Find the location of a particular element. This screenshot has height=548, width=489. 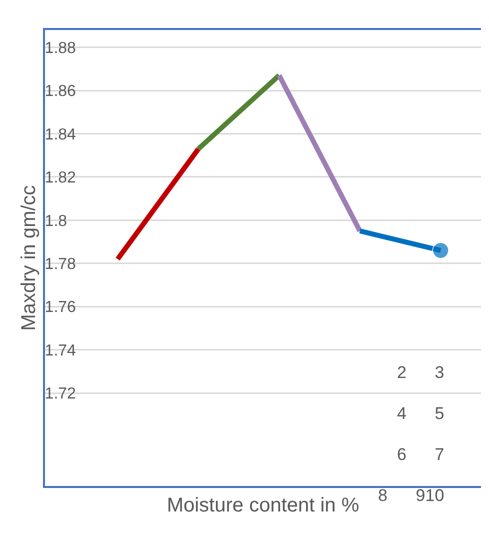

y-tick-label: 1.76 is located at coordinates (60, 307).